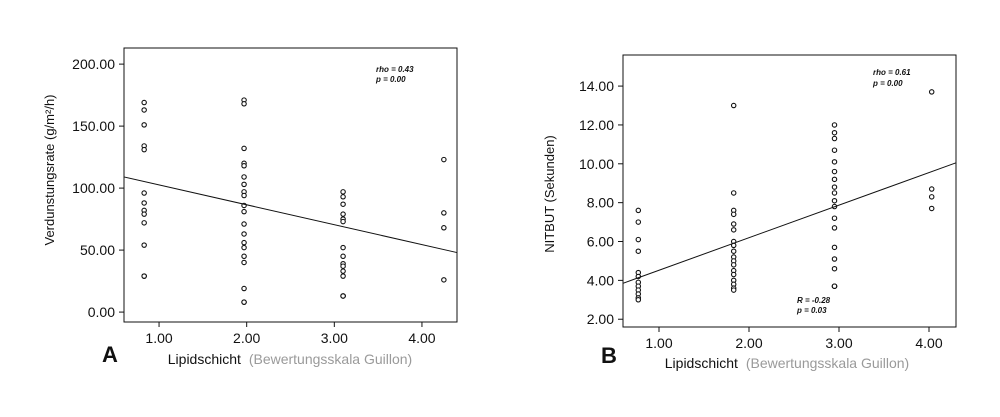 The image size is (1000, 417). Describe the element at coordinates (97, 250) in the screenshot. I see `y-tick-label: 50.00` at that location.